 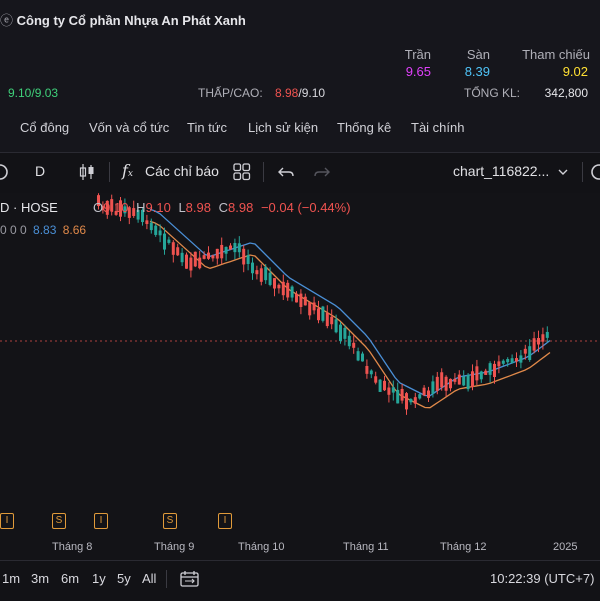 What do you see at coordinates (124, 578) in the screenshot?
I see `range-5y: 5y` at bounding box center [124, 578].